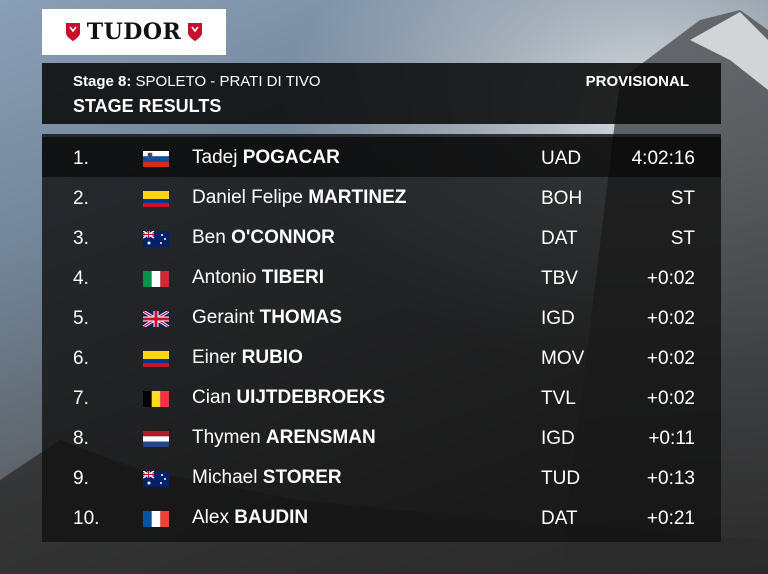 Image resolution: width=768 pixels, height=574 pixels. What do you see at coordinates (381, 237) in the screenshot?
I see `table-row: 3. Ben O'CONNOR DAT ST` at bounding box center [381, 237].